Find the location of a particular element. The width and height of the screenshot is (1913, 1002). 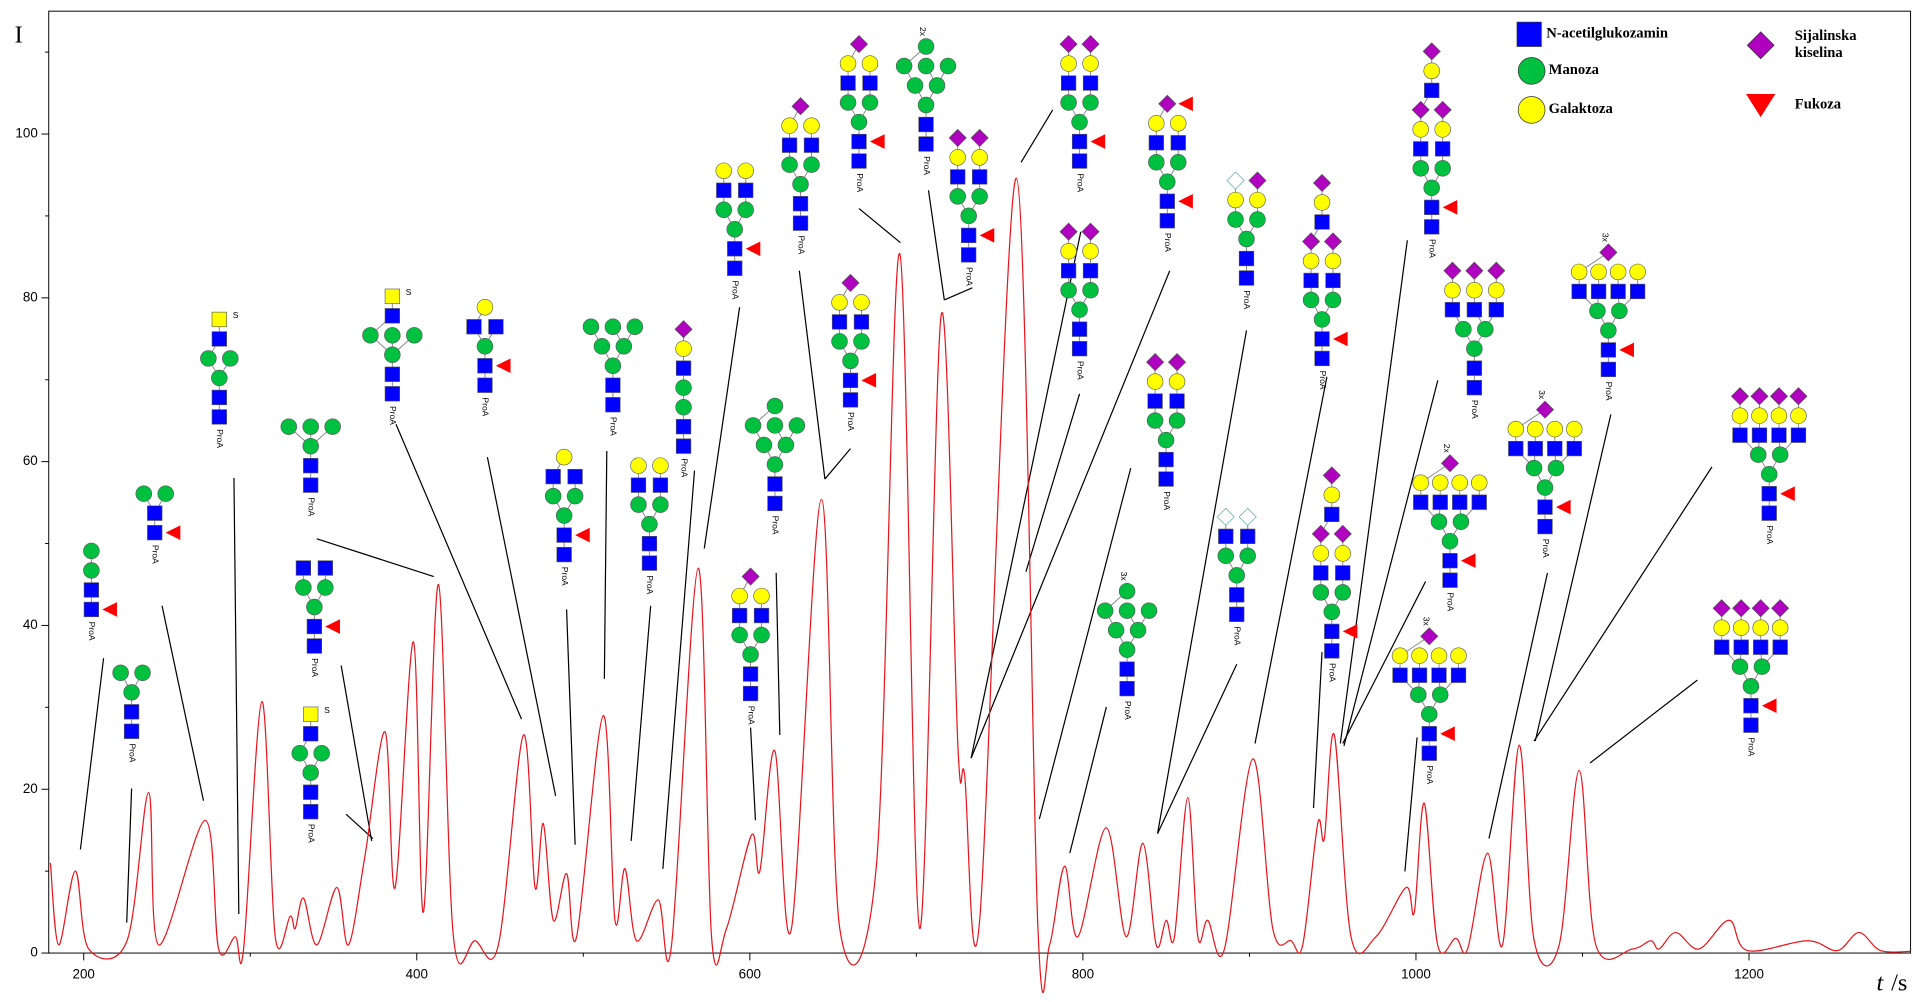

y-axis-label: I is located at coordinates (19, 34).